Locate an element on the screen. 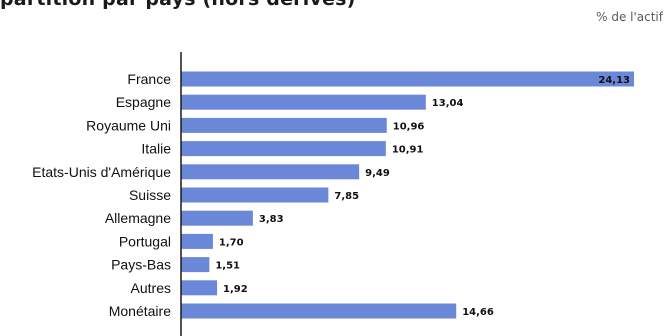 The image size is (669, 336). value-label: 10,96 is located at coordinates (409, 126).